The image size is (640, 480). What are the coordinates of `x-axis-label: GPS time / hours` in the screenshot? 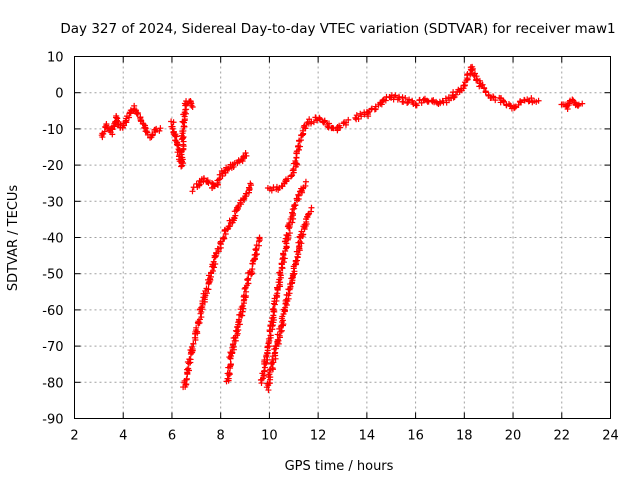 It's located at (339, 466).